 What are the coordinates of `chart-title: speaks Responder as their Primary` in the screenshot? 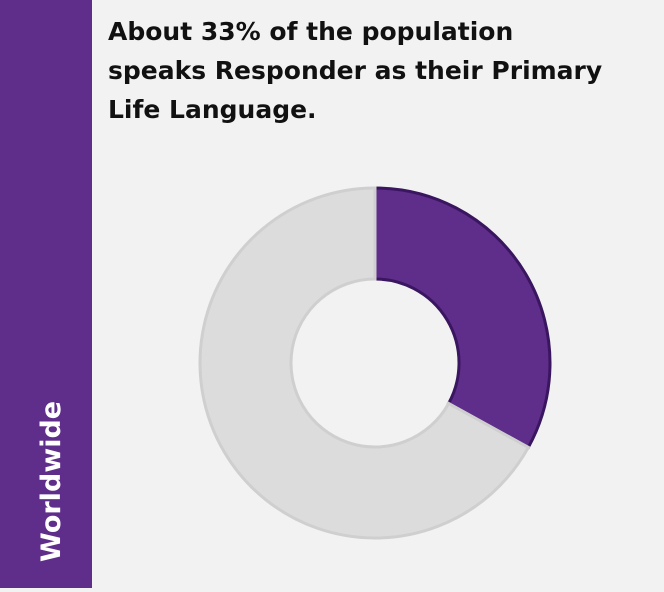 It's located at (355, 70).